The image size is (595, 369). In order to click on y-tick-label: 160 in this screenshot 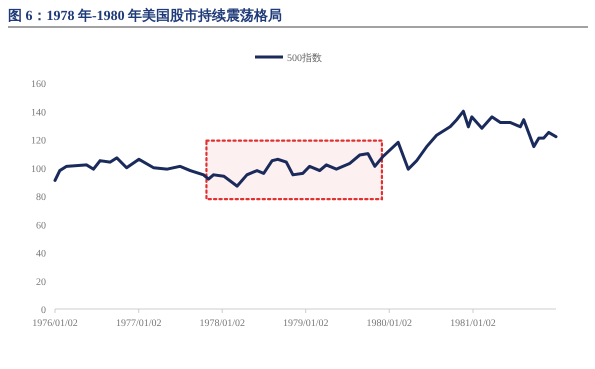, I will do `click(38, 84)`.